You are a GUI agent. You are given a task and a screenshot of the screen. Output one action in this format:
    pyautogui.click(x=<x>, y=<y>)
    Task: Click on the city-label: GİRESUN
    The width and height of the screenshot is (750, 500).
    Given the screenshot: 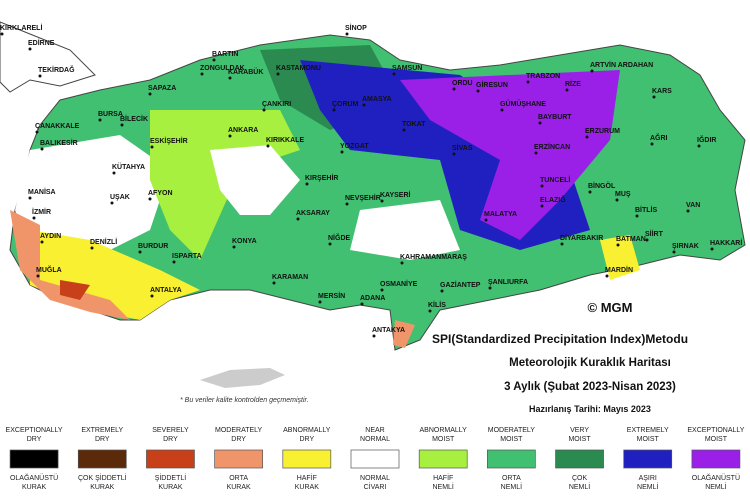 What is the action you would take?
    pyautogui.click(x=492, y=85)
    